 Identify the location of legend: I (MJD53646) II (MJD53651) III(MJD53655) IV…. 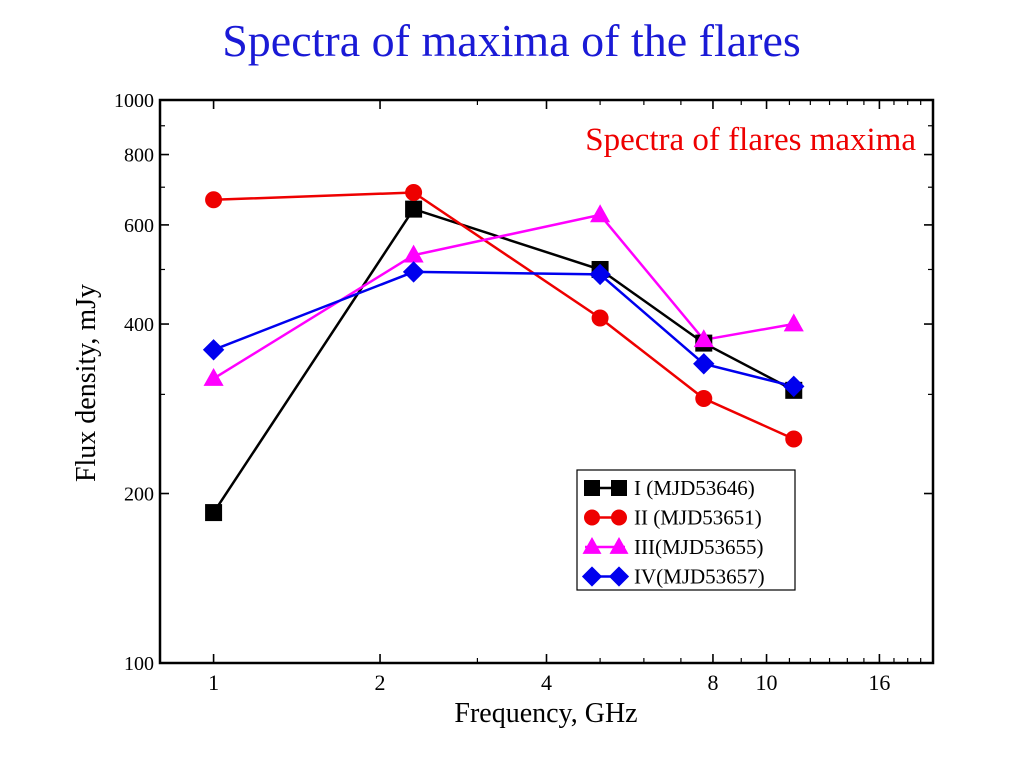
(686, 530).